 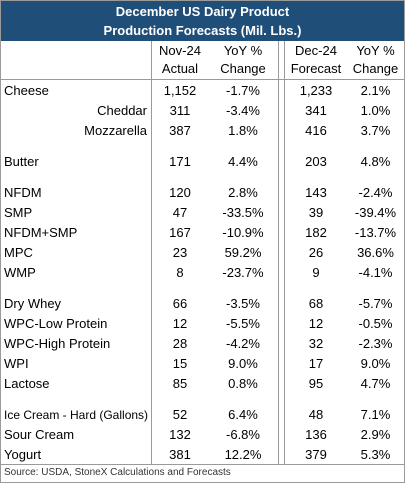 What do you see at coordinates (316, 454) in the screenshot?
I see `cell: 379` at bounding box center [316, 454].